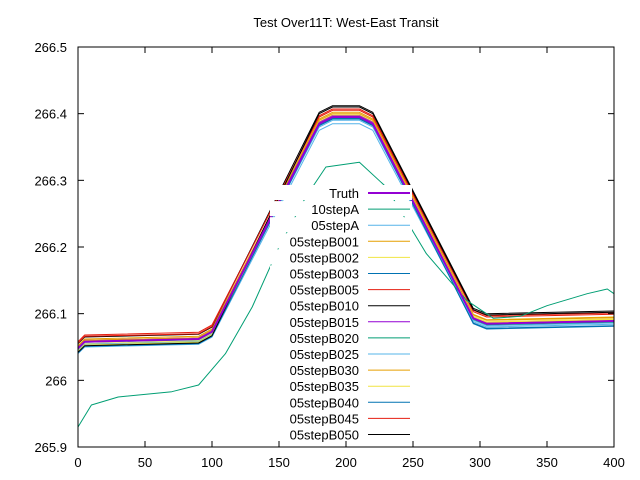  I want to click on y-tick-label: 266, so click(56, 380).